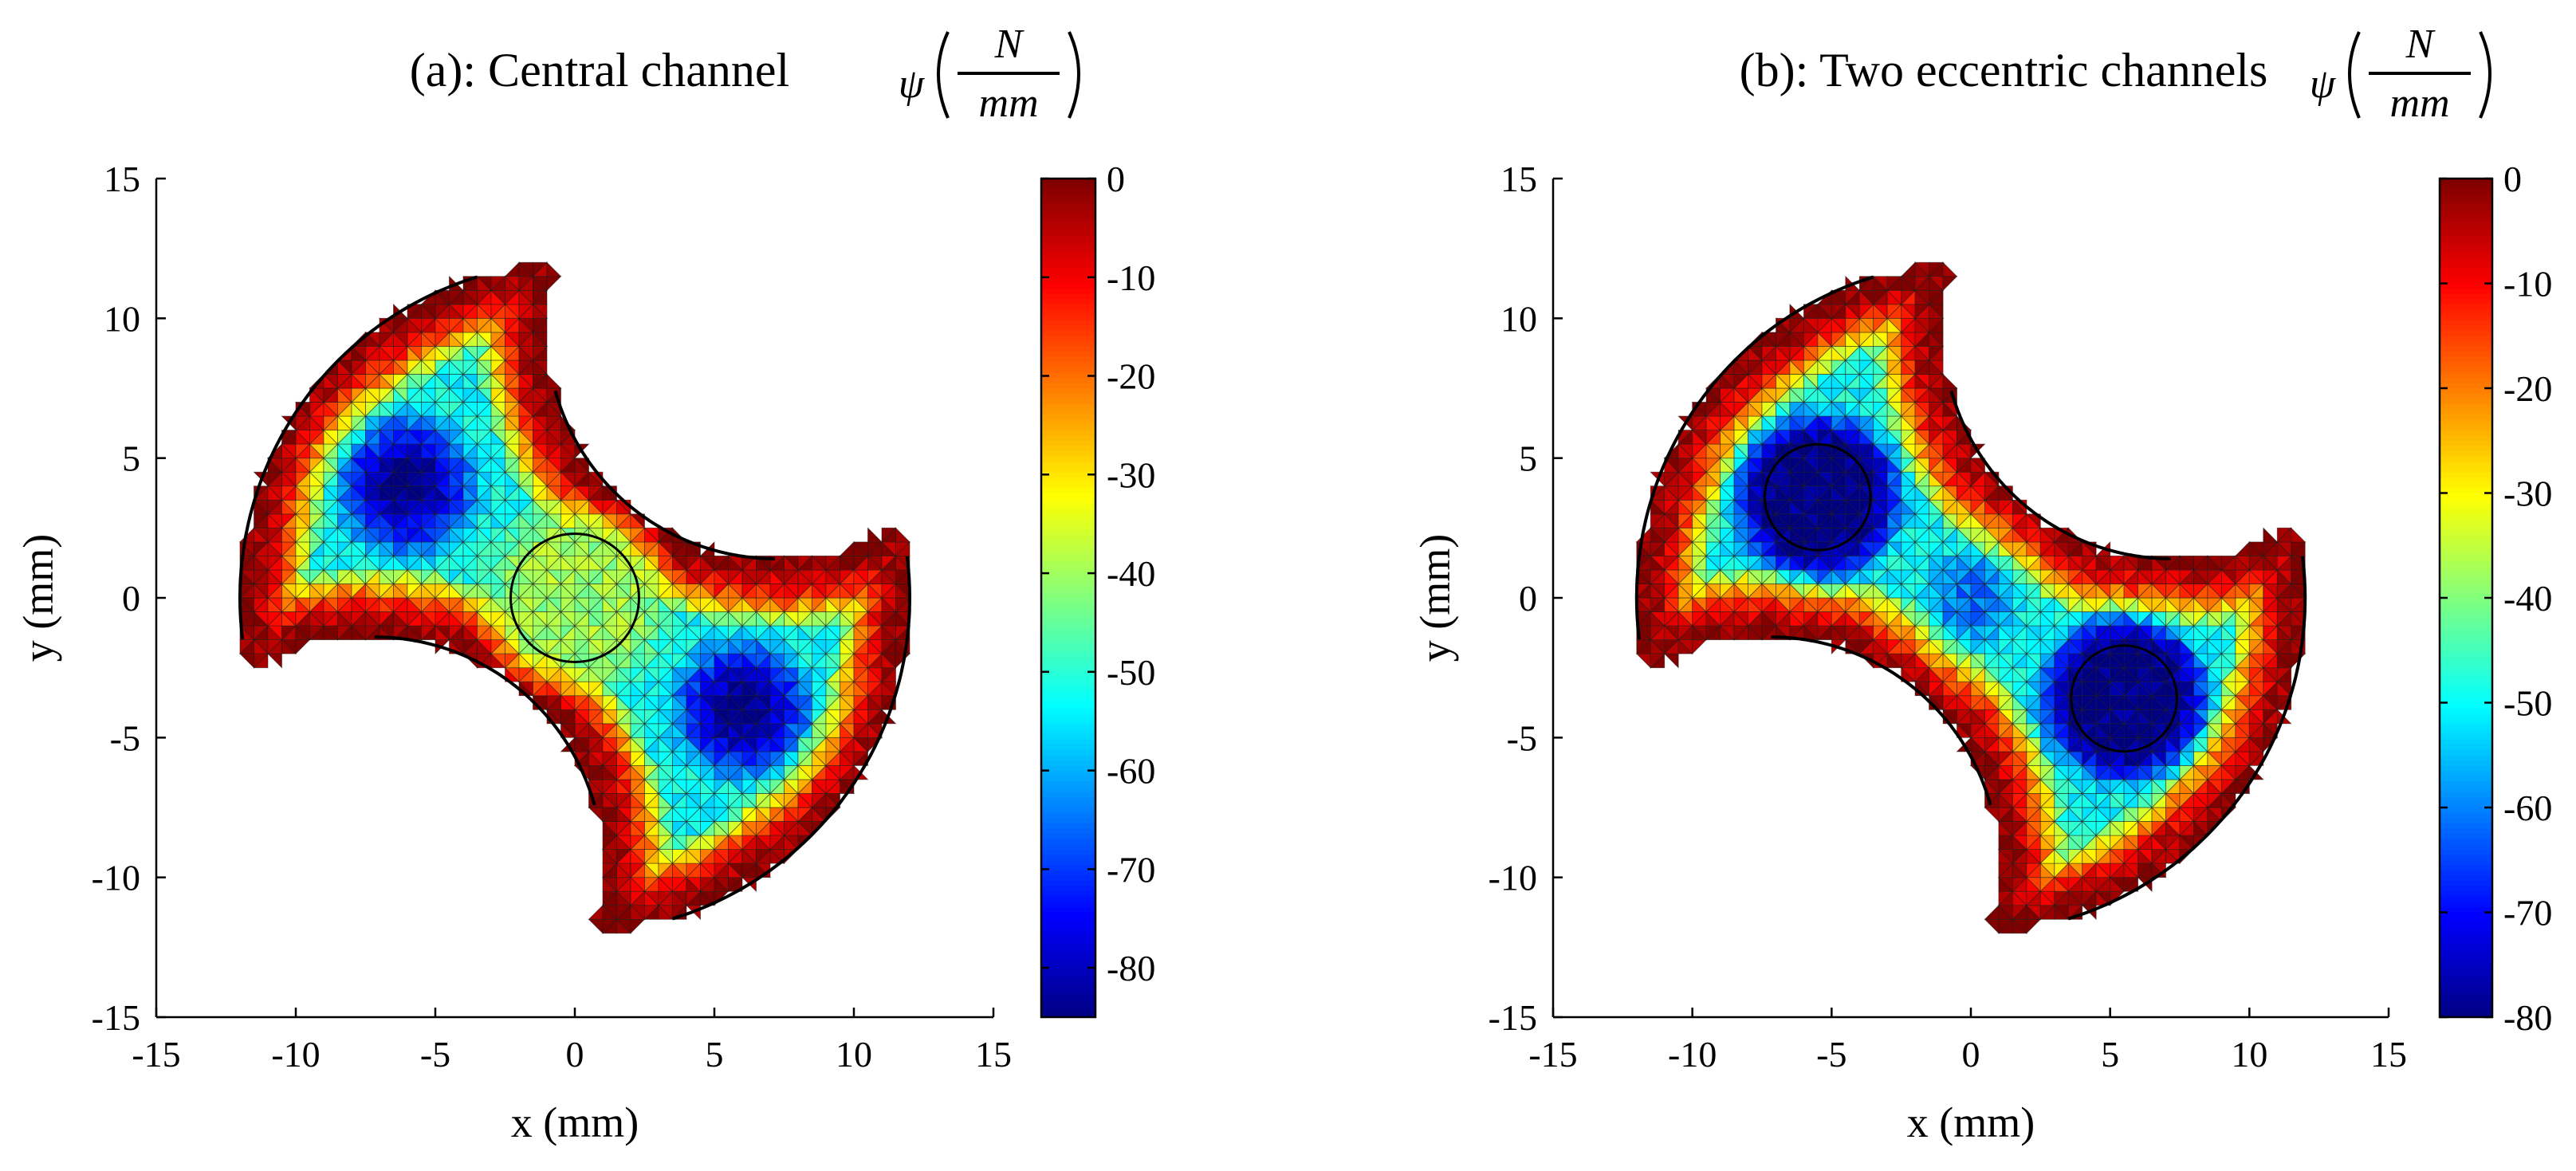 The width and height of the screenshot is (2576, 1171). I want to click on x-tick-label: -10, so click(295, 1054).